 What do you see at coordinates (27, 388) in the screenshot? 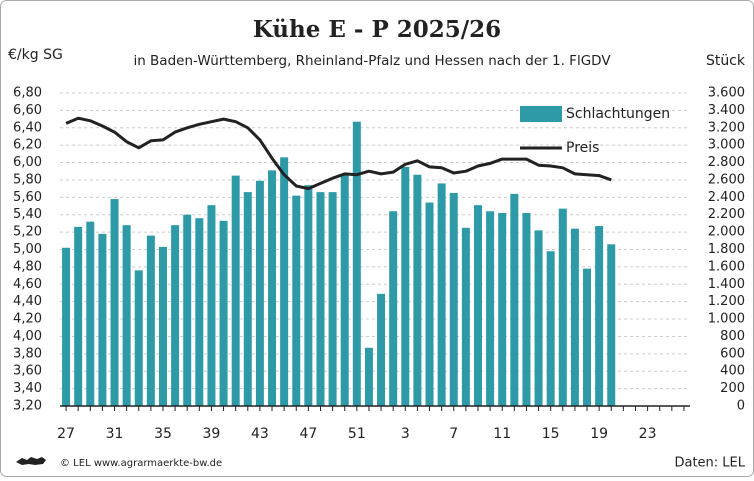
I see `y-tick-label: 3,40` at bounding box center [27, 388].